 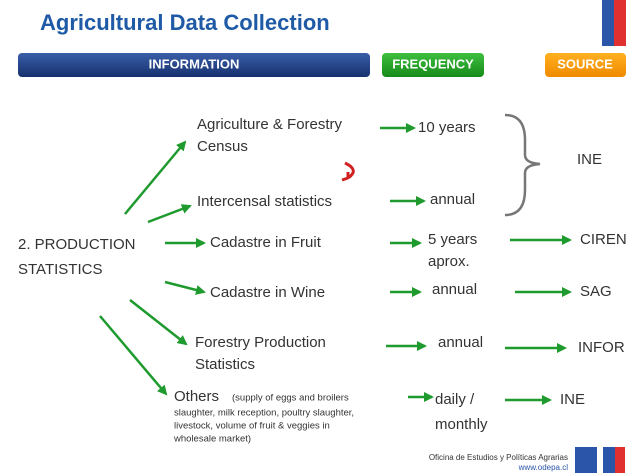 What do you see at coordinates (455, 399) in the screenshot?
I see `frequency: daily /` at bounding box center [455, 399].